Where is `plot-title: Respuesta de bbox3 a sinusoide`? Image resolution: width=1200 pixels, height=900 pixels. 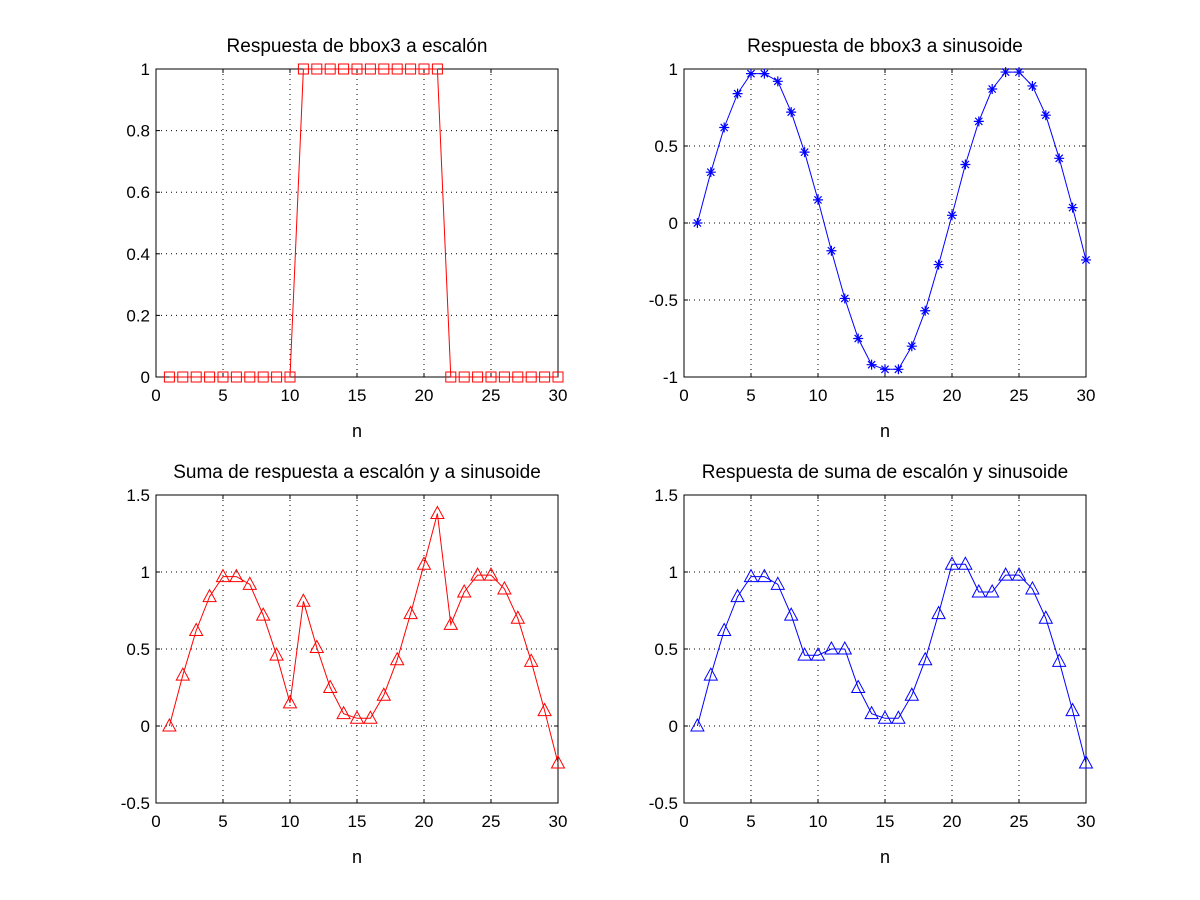
plot-title: Respuesta de bbox3 a sinusoide is located at coordinates (885, 46).